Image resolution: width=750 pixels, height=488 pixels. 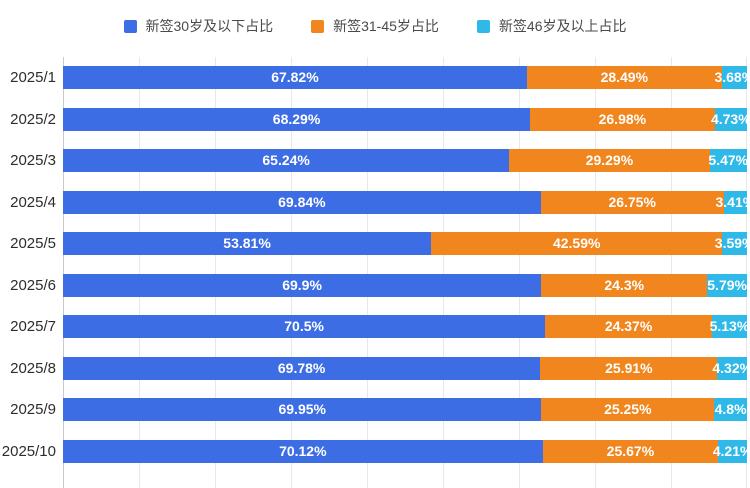 I want to click on bar-track: 70.12% 25.67% 4.21%, so click(x=406, y=451).